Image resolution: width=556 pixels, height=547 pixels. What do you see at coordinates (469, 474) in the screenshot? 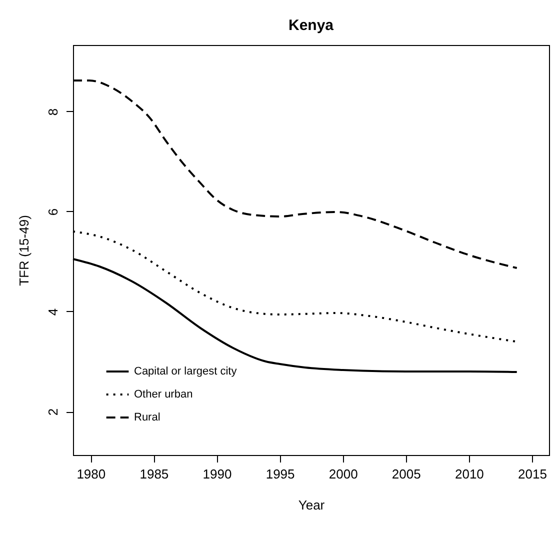
I see `x-tick-label: 2010` at bounding box center [469, 474].